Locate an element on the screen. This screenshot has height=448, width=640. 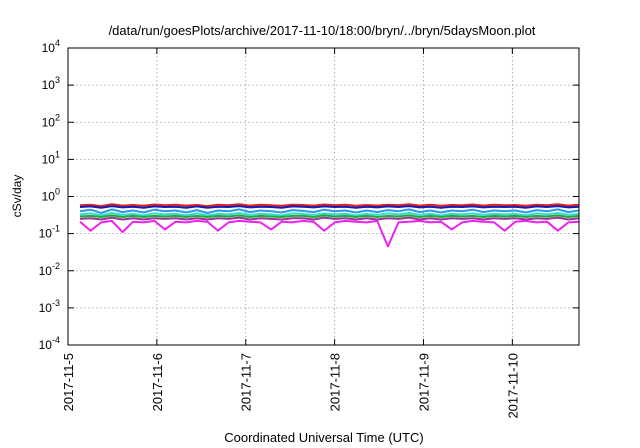
x-tick-label: 2017-11-9 is located at coordinates (423, 382).